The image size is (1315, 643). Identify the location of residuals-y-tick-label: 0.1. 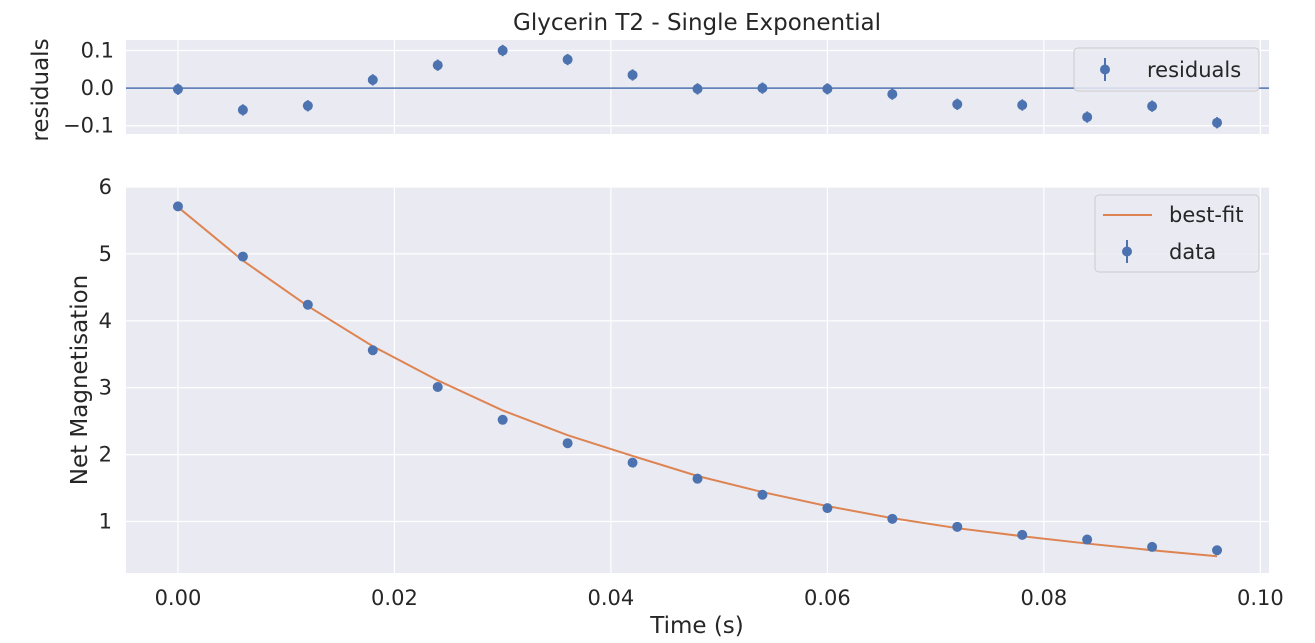
(97, 51).